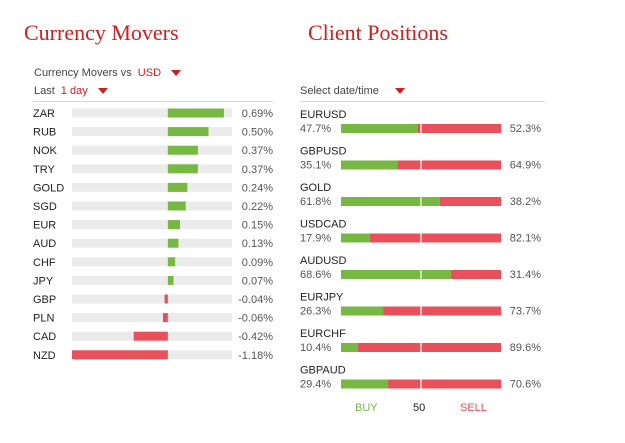 This screenshot has height=443, width=625. I want to click on movers-category-label: ZAR, so click(44, 114).